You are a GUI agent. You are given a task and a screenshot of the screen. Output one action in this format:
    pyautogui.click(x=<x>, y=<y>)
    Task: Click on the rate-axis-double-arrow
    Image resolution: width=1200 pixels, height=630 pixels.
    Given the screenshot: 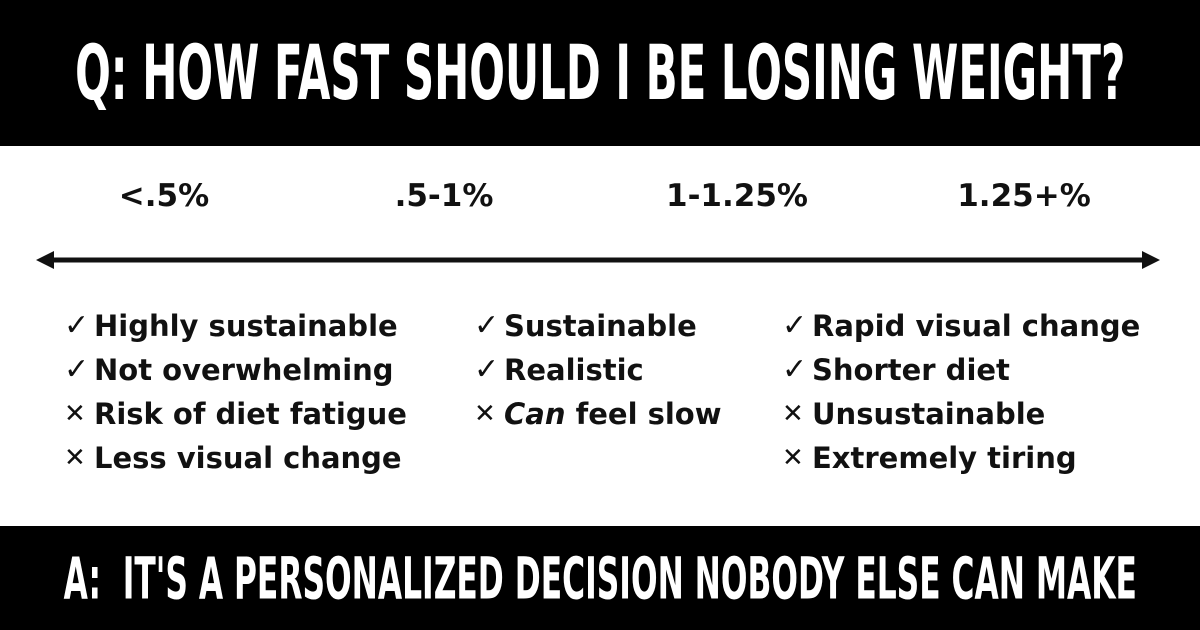 What is the action you would take?
    pyautogui.click(x=598, y=260)
    